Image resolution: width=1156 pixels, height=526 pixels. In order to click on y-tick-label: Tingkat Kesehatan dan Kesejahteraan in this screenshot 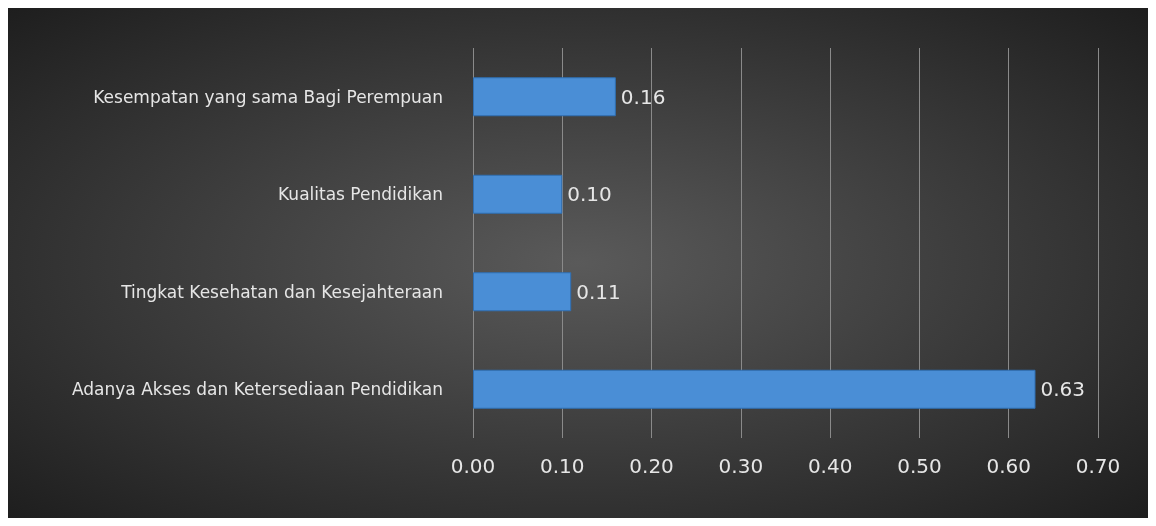, I will do `click(281, 291)`.